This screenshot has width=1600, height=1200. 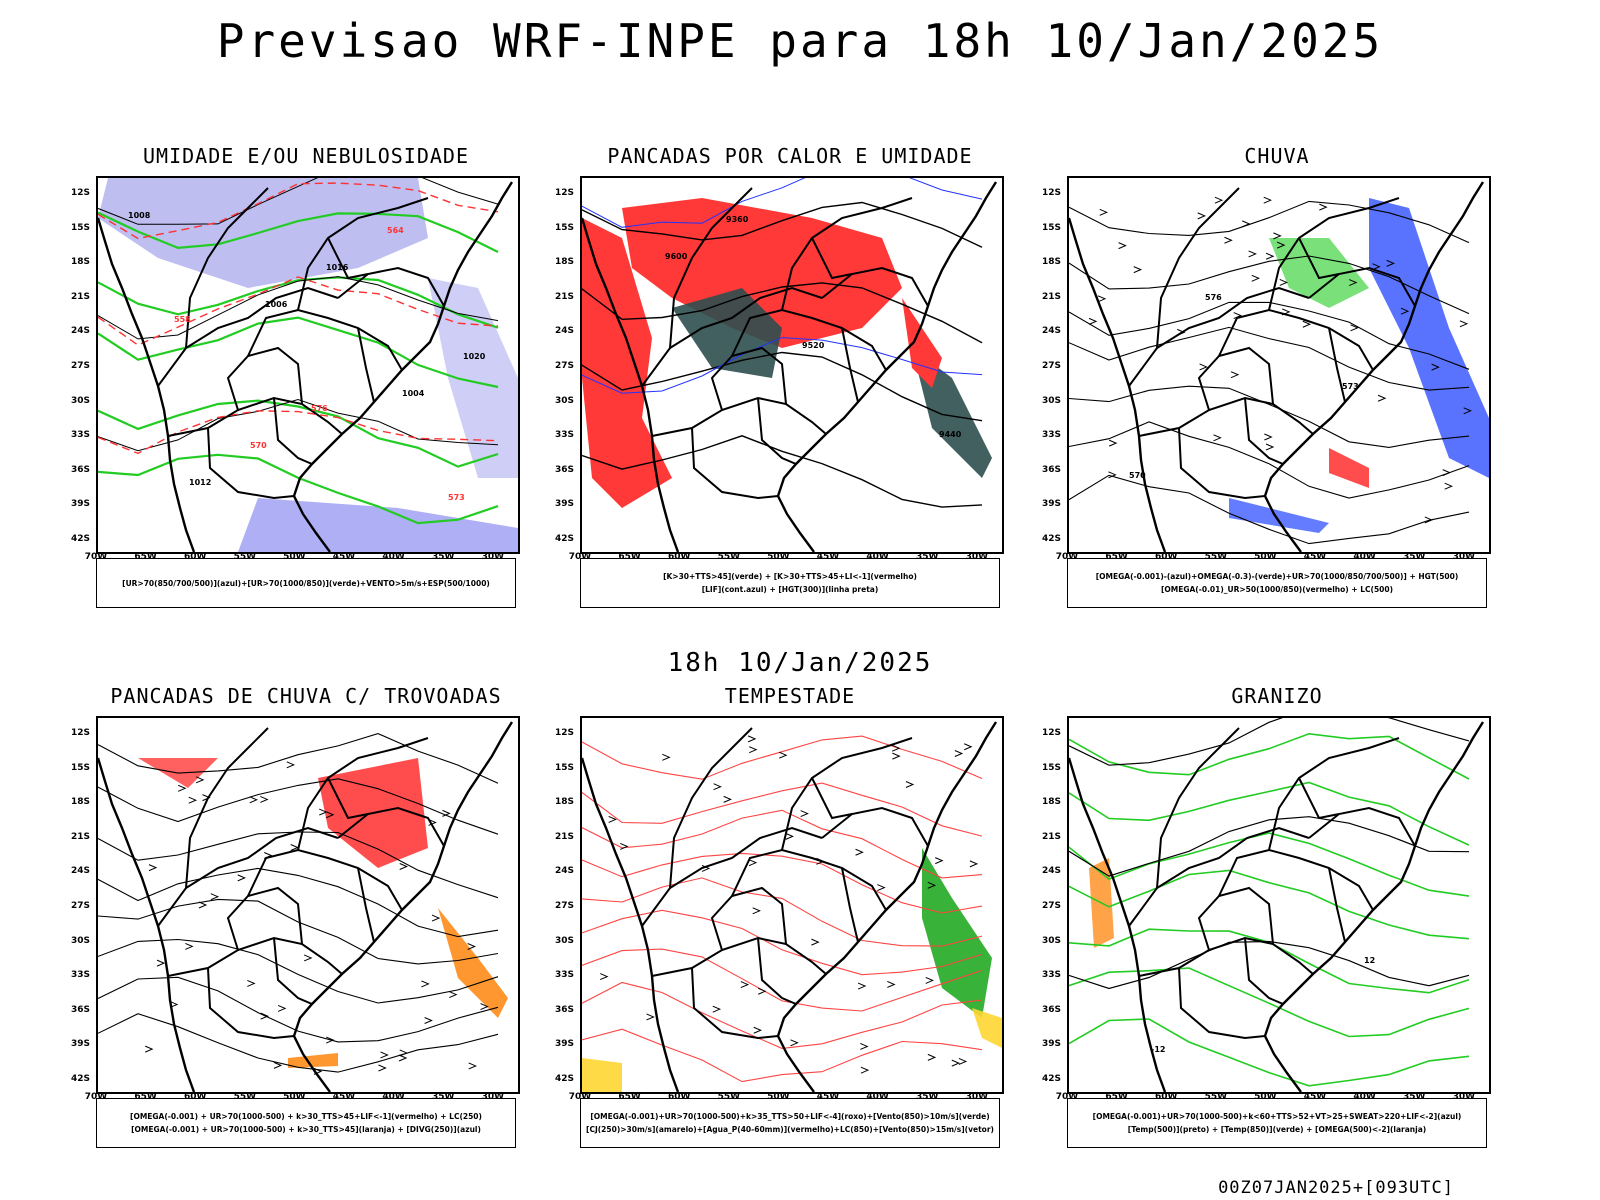 I want to click on coastline-west, so click(x=1118, y=384).